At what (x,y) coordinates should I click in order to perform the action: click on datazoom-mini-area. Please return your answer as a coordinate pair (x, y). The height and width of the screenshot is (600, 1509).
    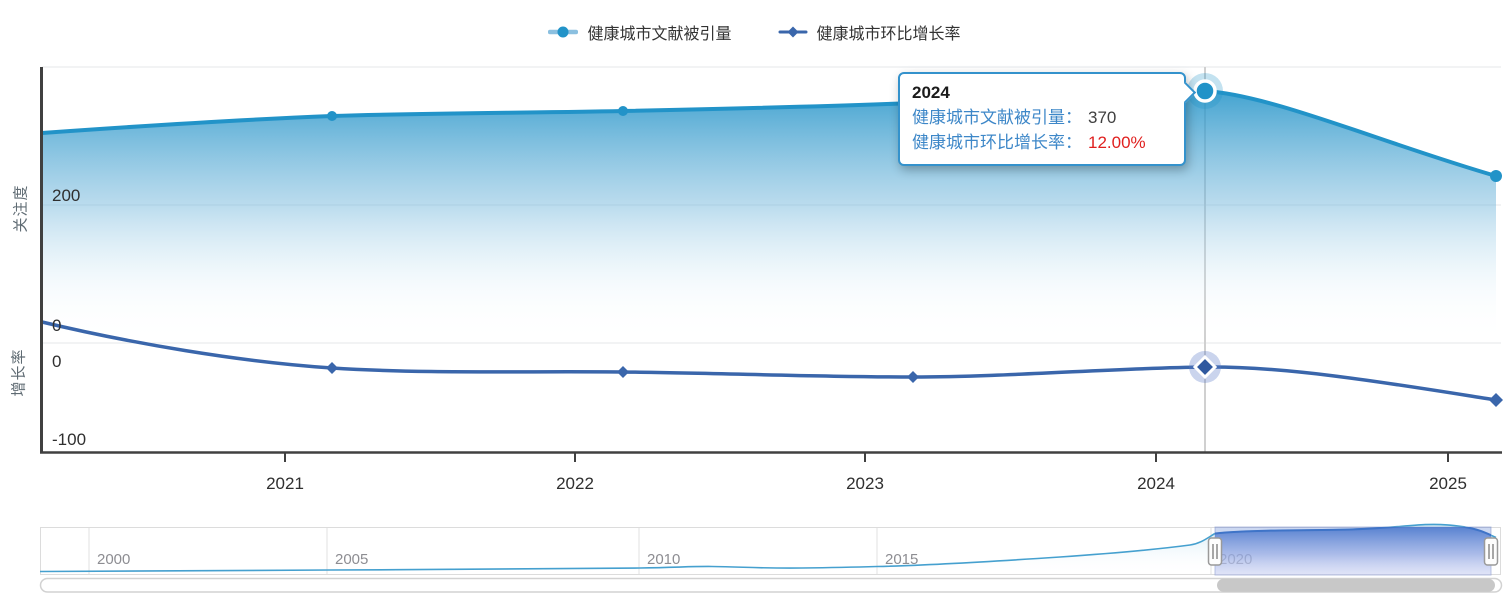
    Looking at the image, I should click on (768, 549).